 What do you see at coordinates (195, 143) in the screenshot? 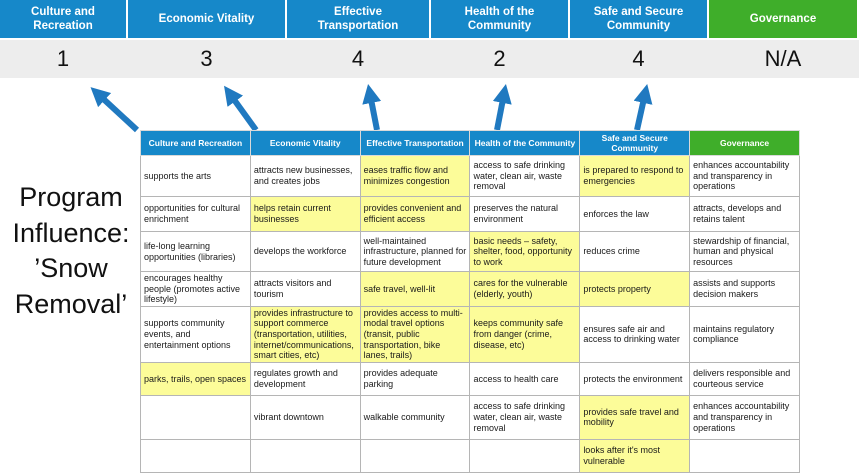
I see `matrix-header: Culture and Recreation` at bounding box center [195, 143].